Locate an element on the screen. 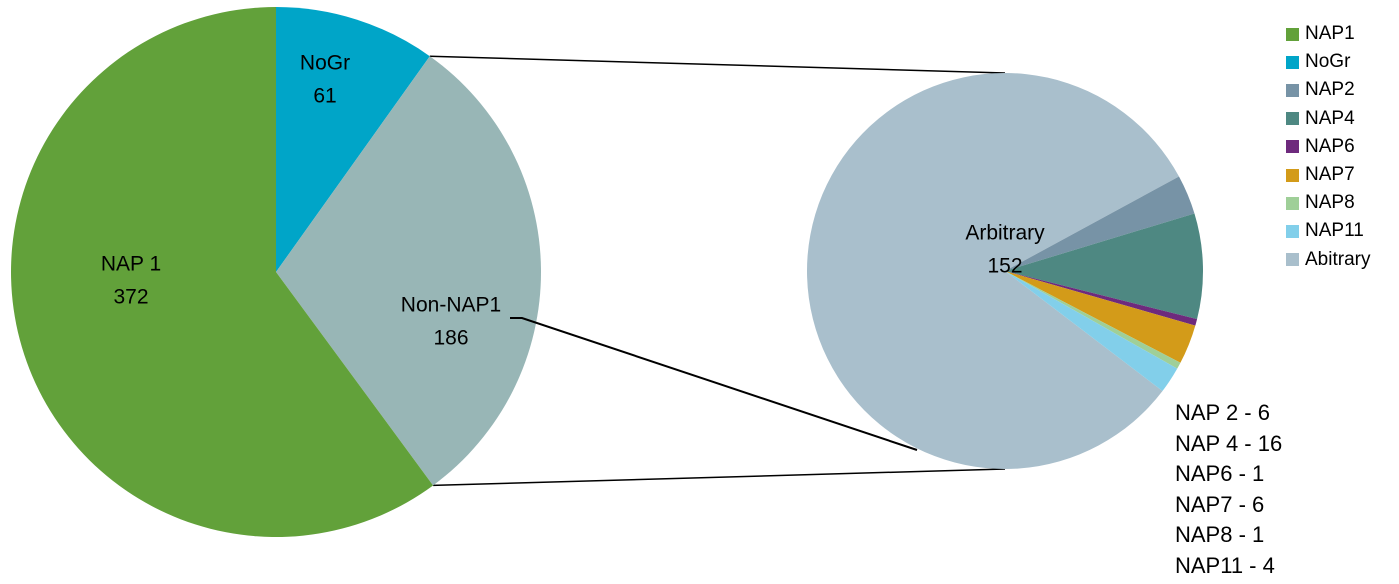 This screenshot has height=584, width=1399. secondary-slice-nap6 is located at coordinates (1101, 298).